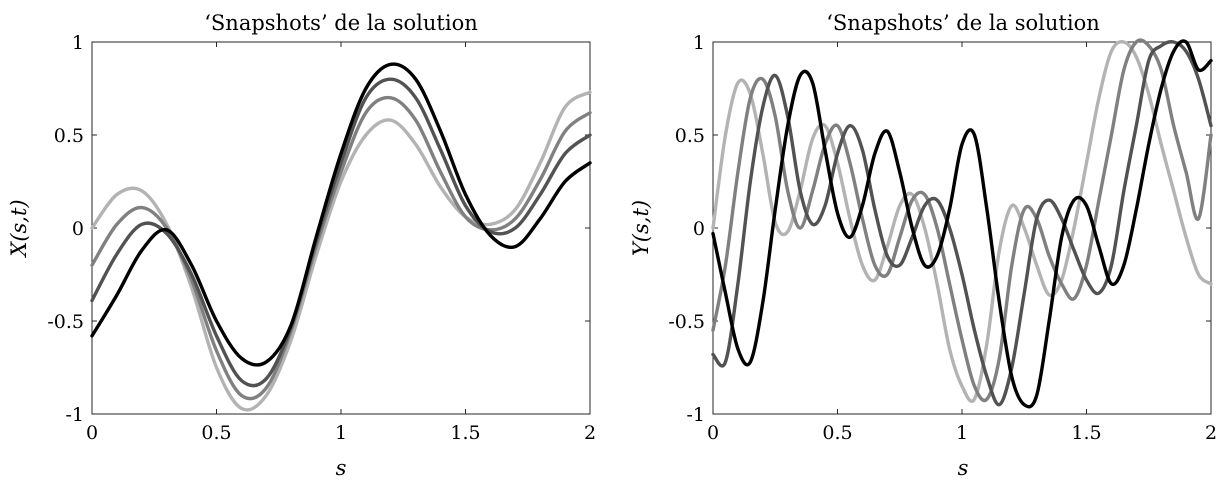 Image resolution: width=1225 pixels, height=482 pixels. What do you see at coordinates (465, 433) in the screenshot?
I see `left-xtick-label: 1.5` at bounding box center [465, 433].